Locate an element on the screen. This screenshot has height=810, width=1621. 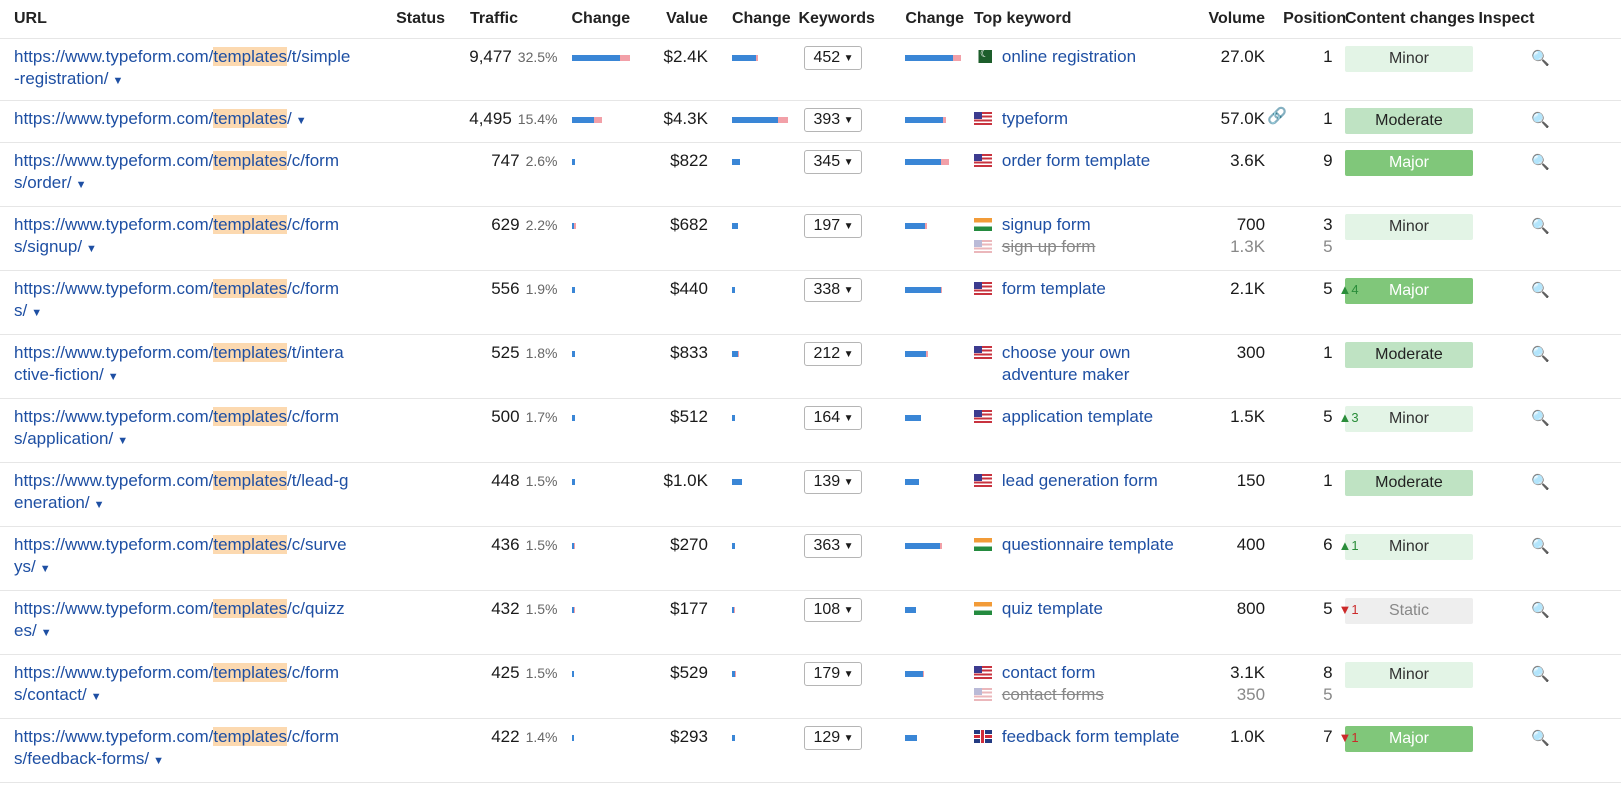
keywords-dropdown: 363 ▼ is located at coordinates (833, 546).